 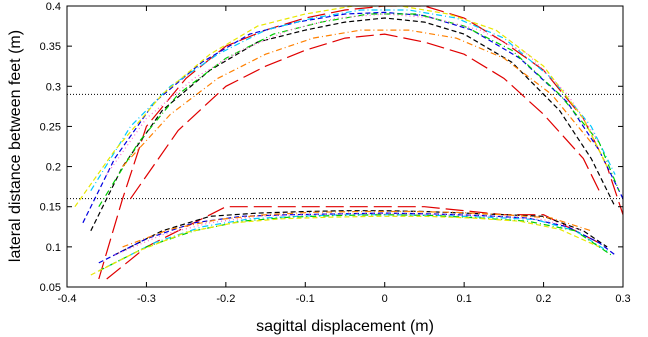 I want to click on y-tick-label: 0.3, so click(x=53, y=87).